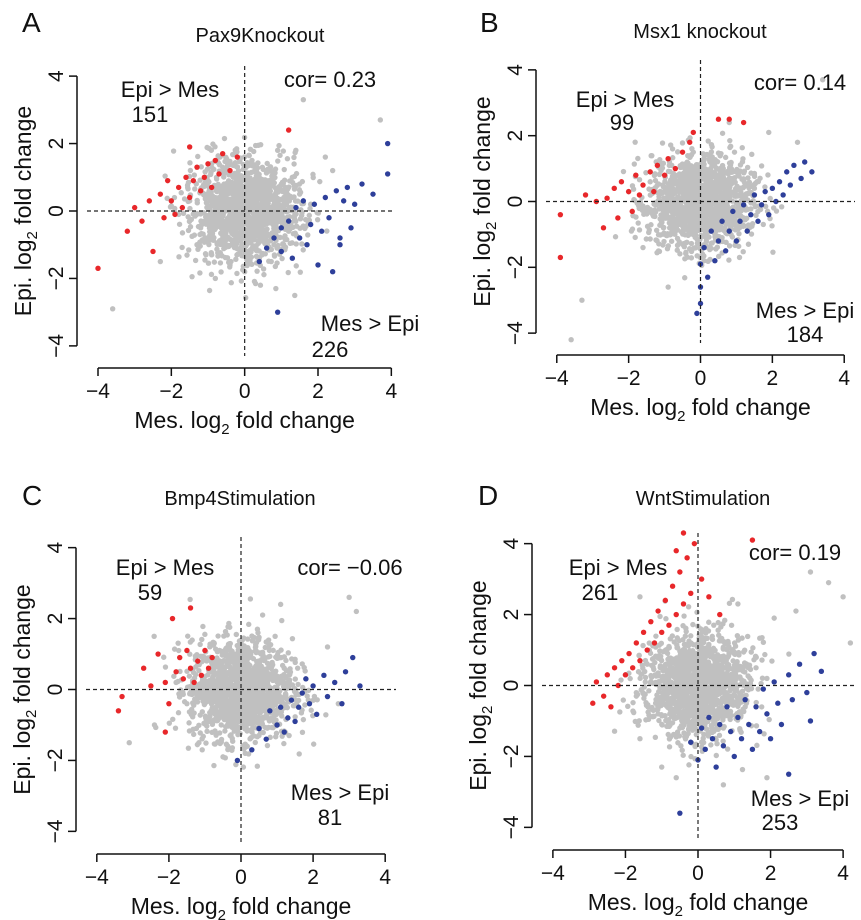  Describe the element at coordinates (323, 227) in the screenshot. I see `series-mes_gt_epi` at that location.